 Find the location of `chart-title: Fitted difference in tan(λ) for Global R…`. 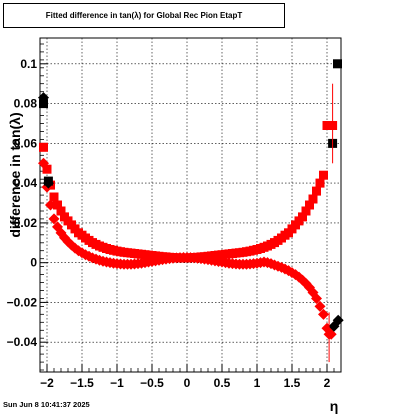

chart-title: Fitted difference in tan(λ) for Global R… is located at coordinates (144, 15).